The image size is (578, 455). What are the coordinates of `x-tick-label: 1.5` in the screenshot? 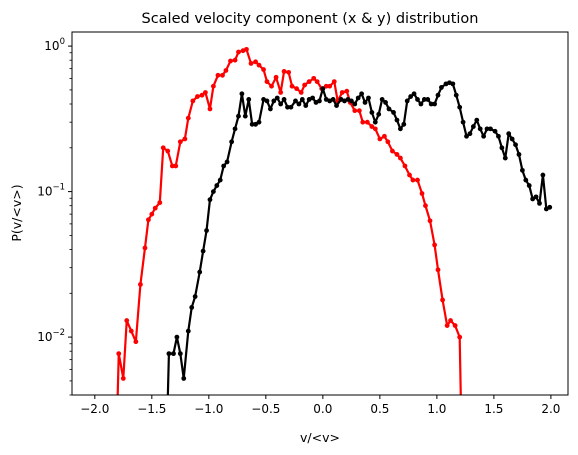 It's located at (493, 409).